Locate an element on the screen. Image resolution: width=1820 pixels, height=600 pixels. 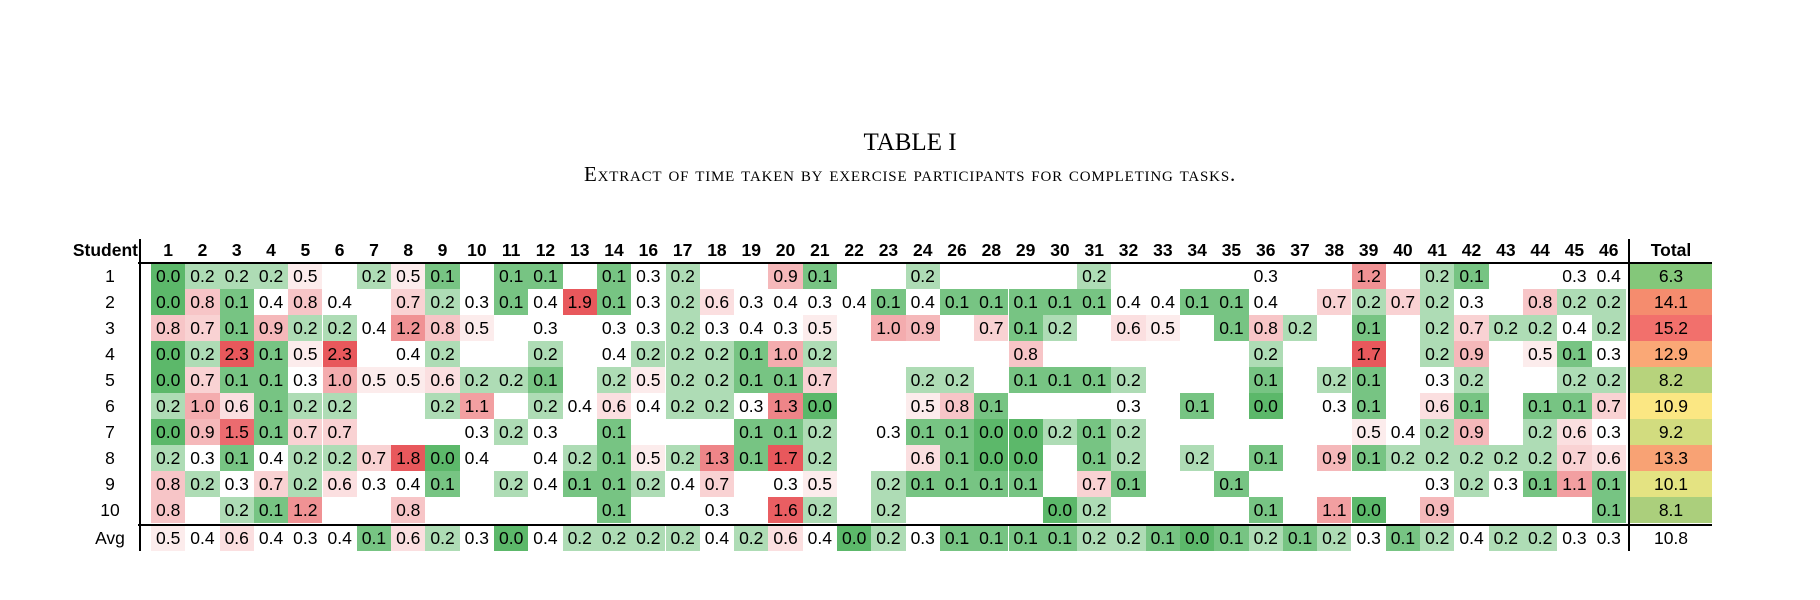
total-cell: 12.9 is located at coordinates (1671, 354).